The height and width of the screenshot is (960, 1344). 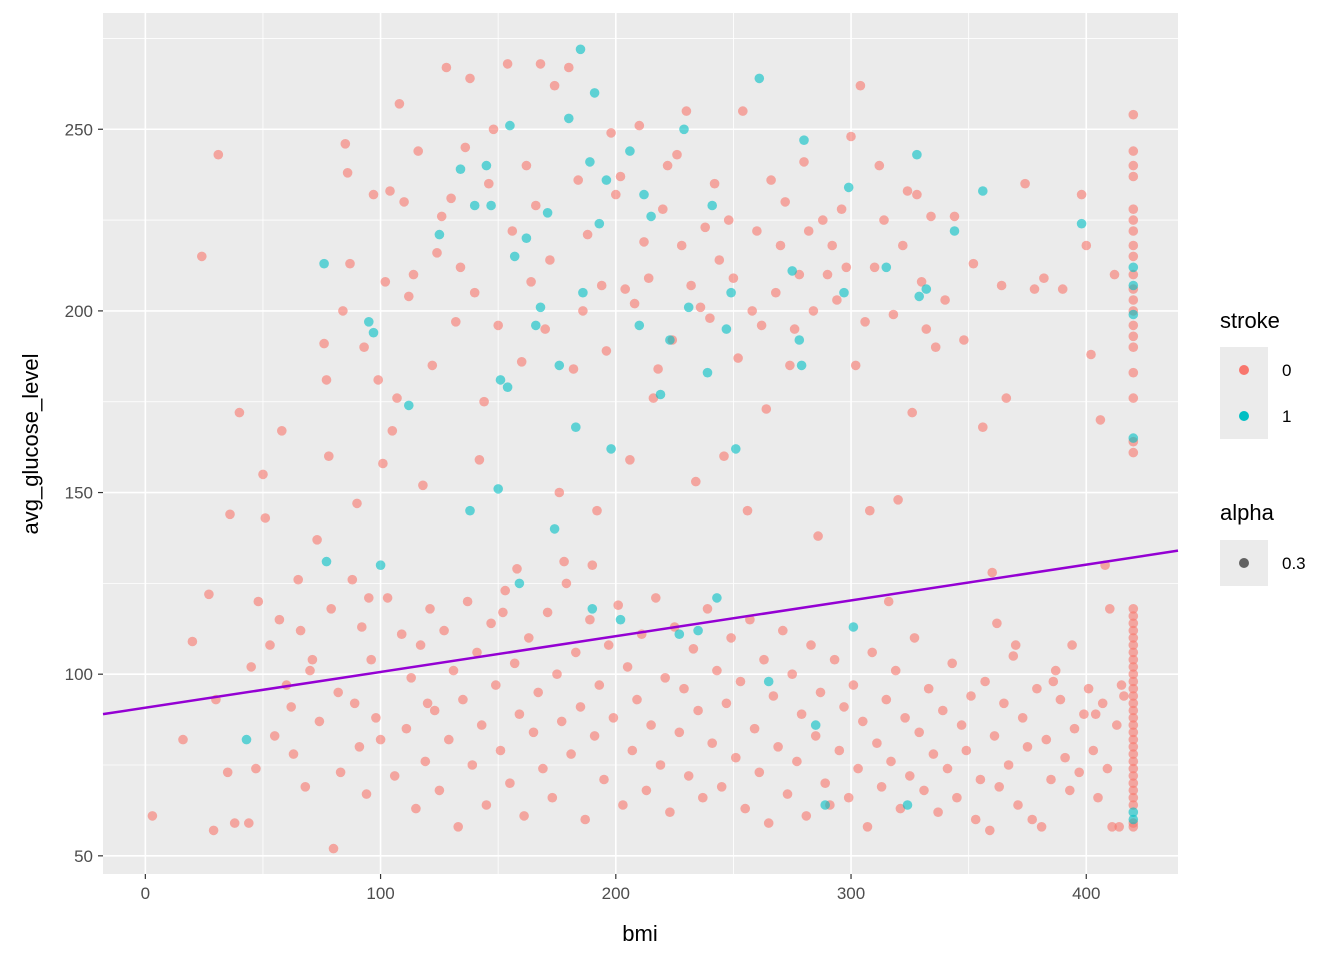 What do you see at coordinates (1286, 416) in the screenshot?
I see `legend-label-1: 1` at bounding box center [1286, 416].